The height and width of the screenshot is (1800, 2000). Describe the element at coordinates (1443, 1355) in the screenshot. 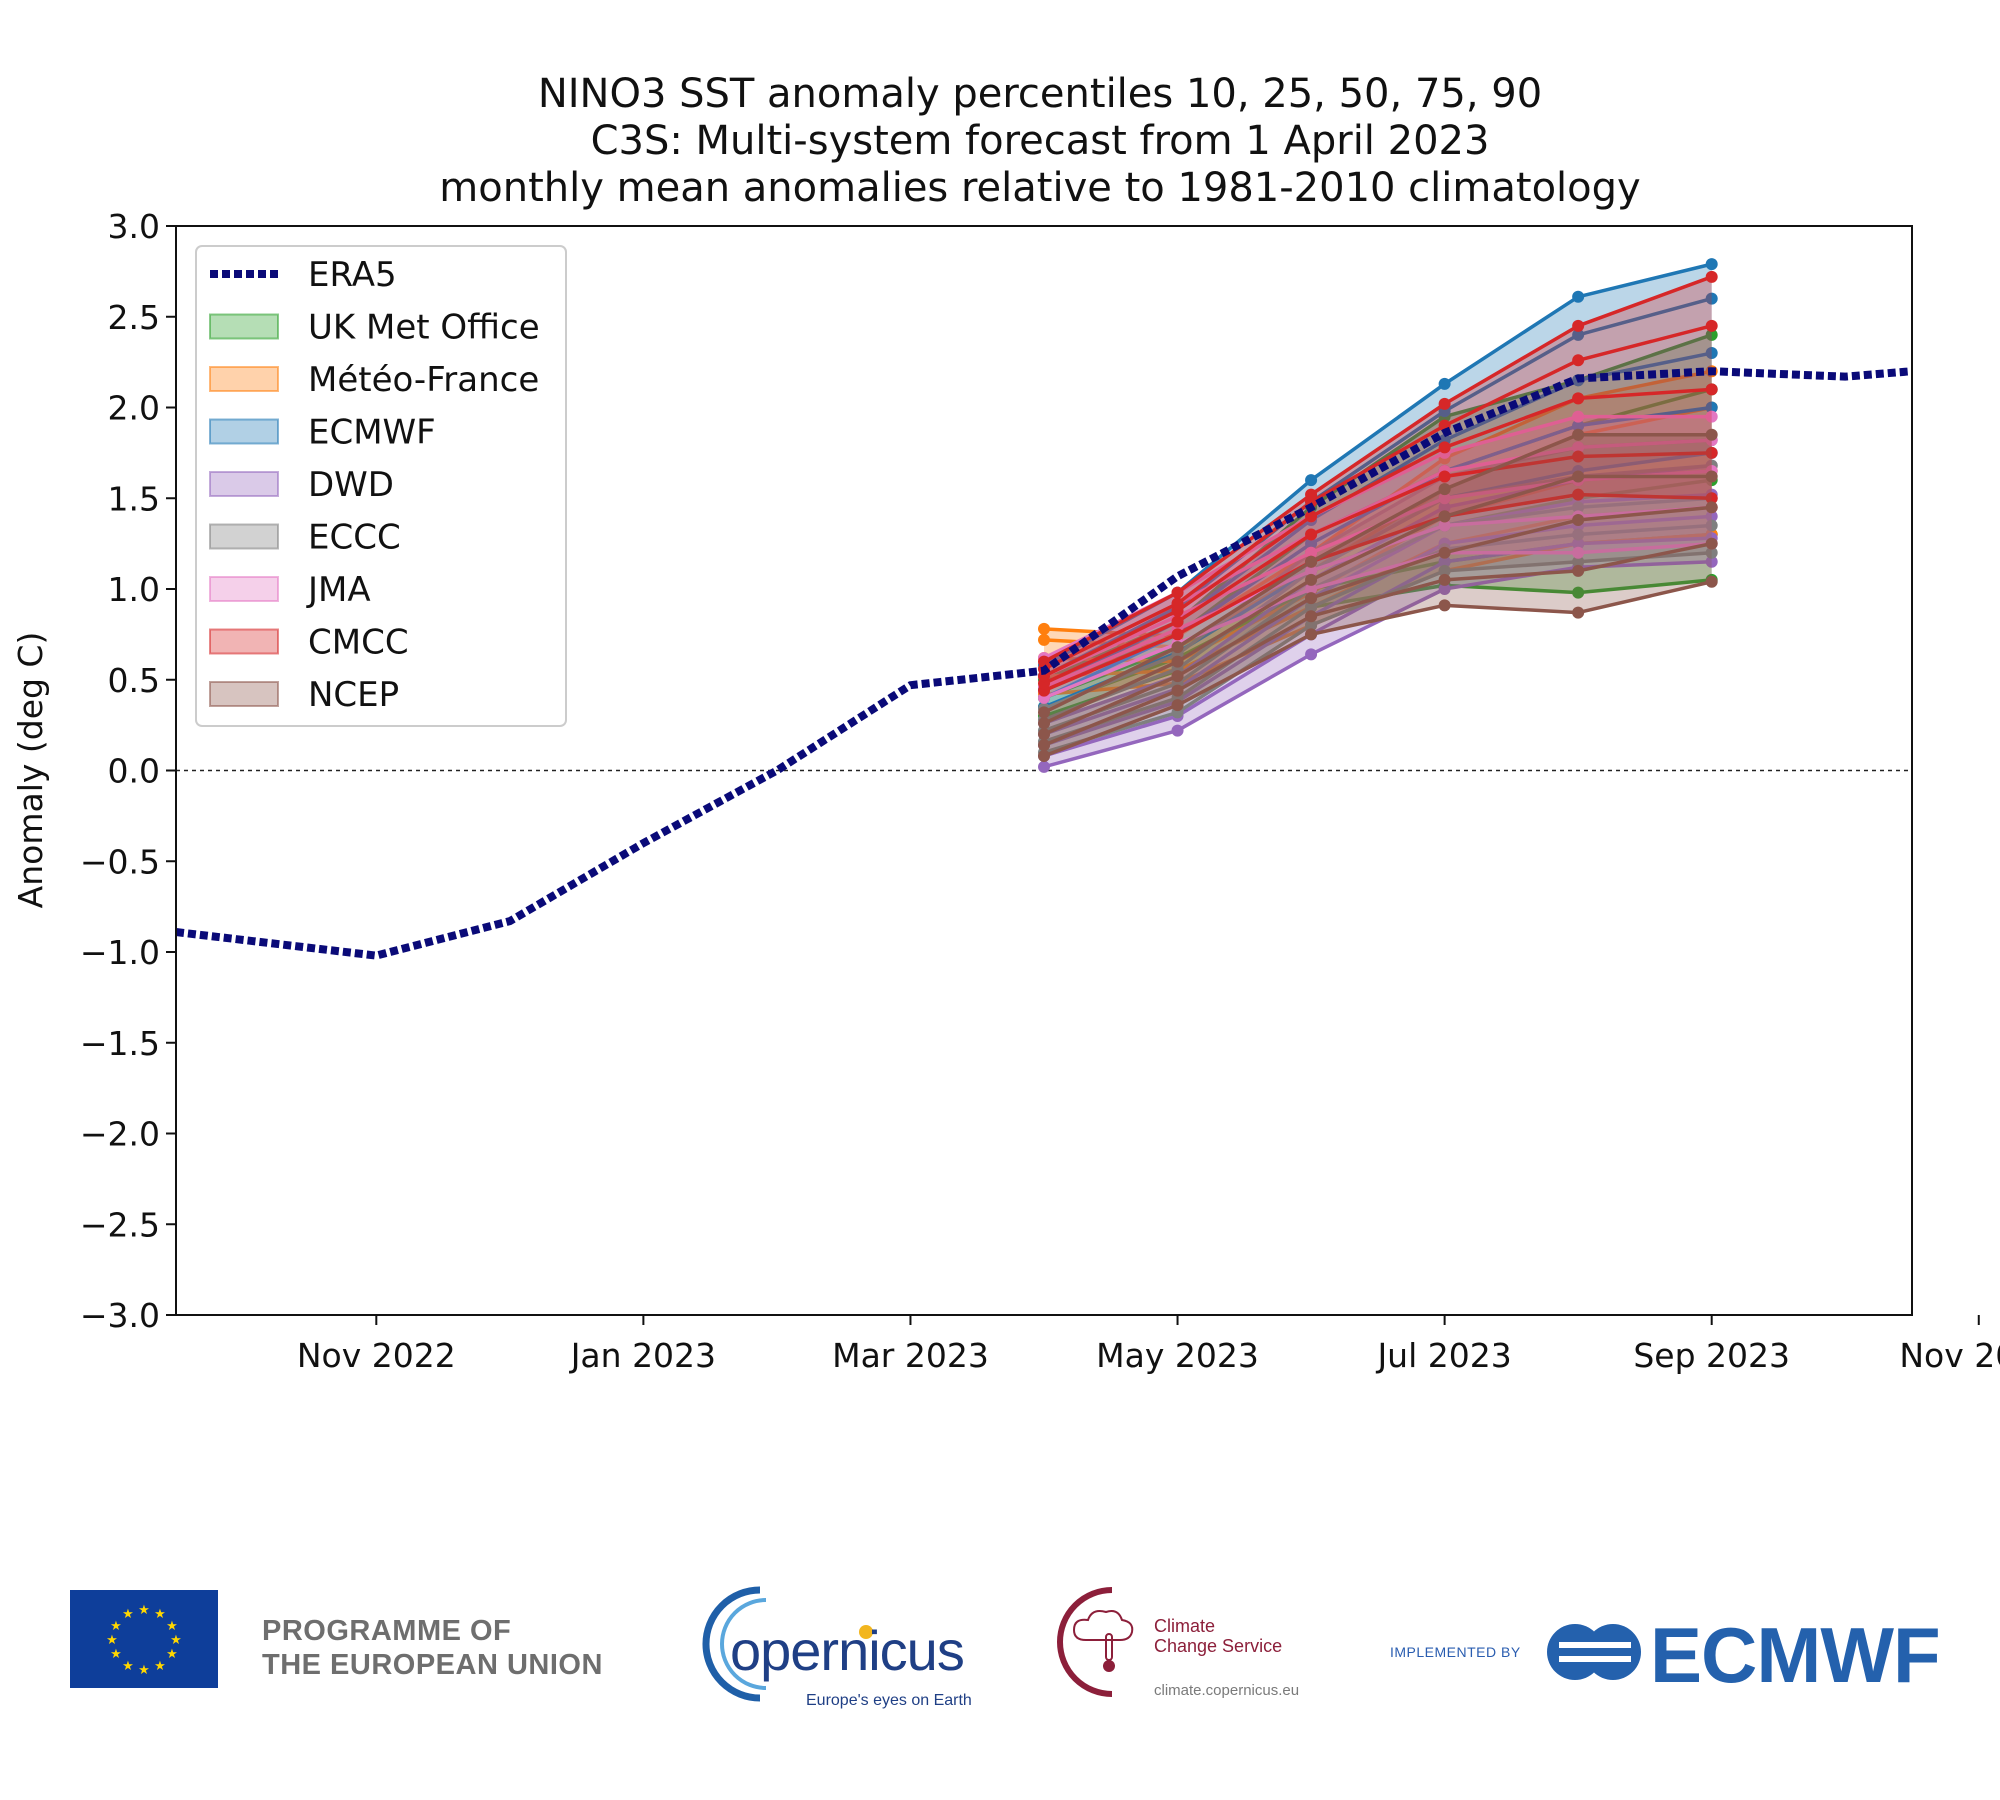

I see `x-tick-label: Jul 2023` at that location.